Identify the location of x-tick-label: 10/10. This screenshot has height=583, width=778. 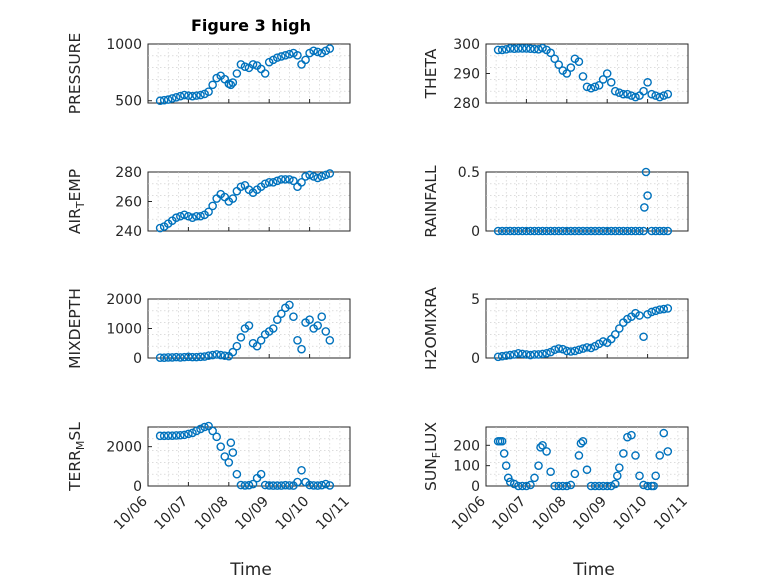
(293, 514).